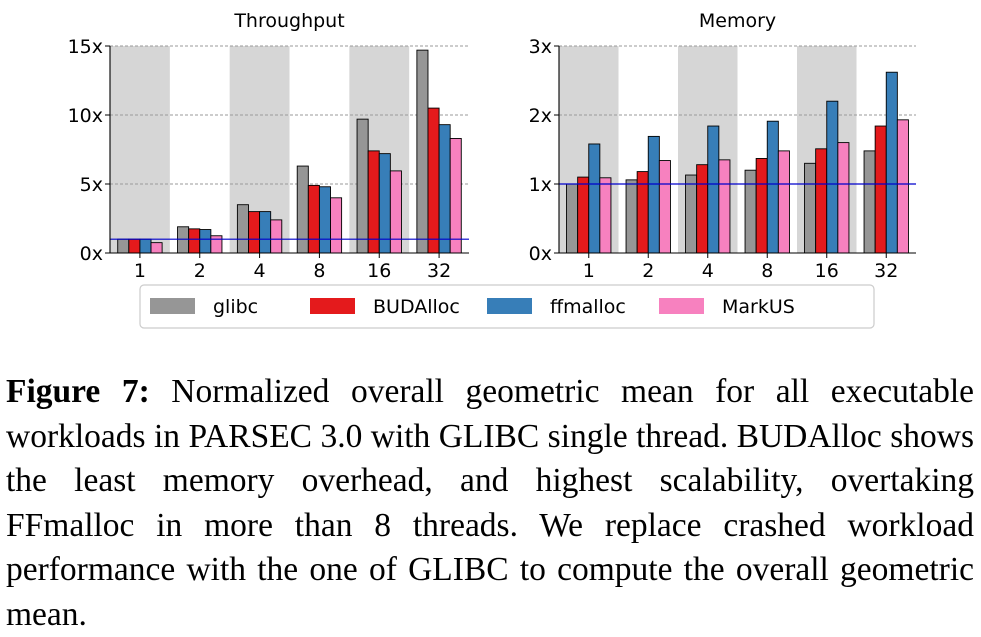 The height and width of the screenshot is (637, 981). Describe the element at coordinates (416, 307) in the screenshot. I see `legend-label-budalloc: BUDAlloc` at that location.